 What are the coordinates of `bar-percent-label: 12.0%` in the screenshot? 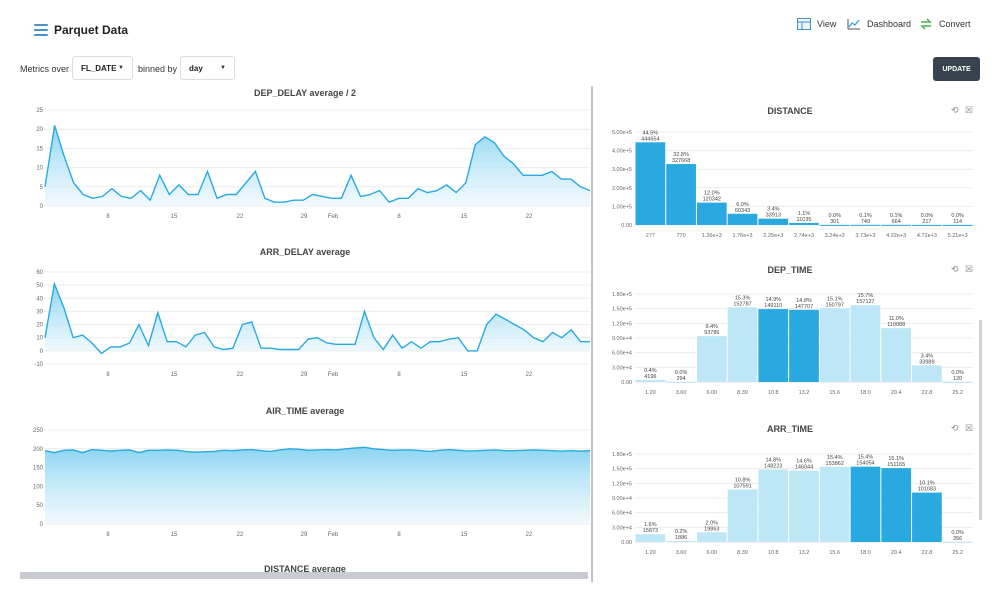 It's located at (712, 194).